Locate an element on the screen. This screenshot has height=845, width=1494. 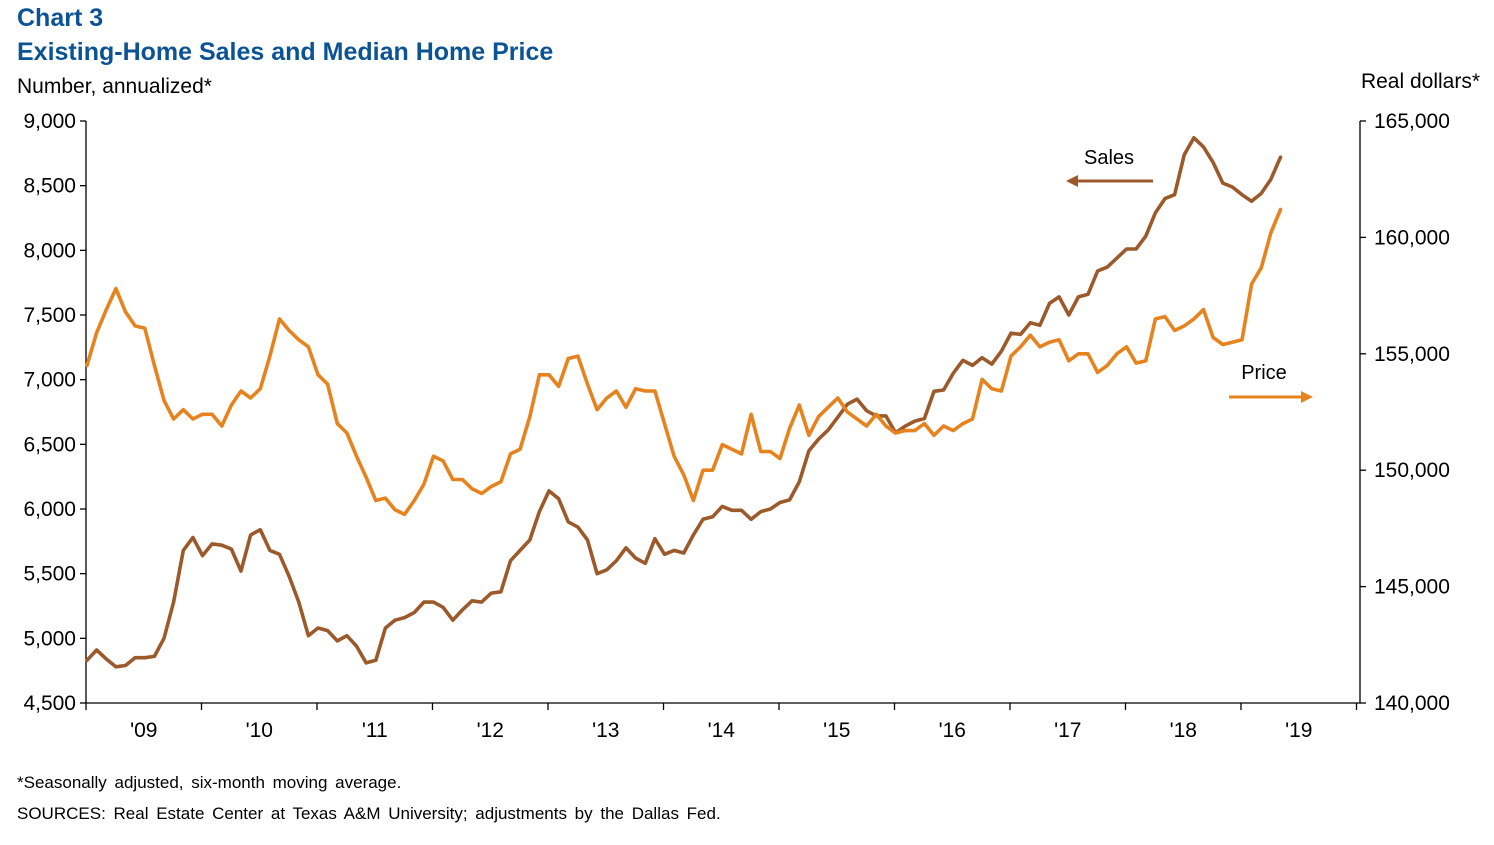
x-tick-label: '14 is located at coordinates (722, 730).